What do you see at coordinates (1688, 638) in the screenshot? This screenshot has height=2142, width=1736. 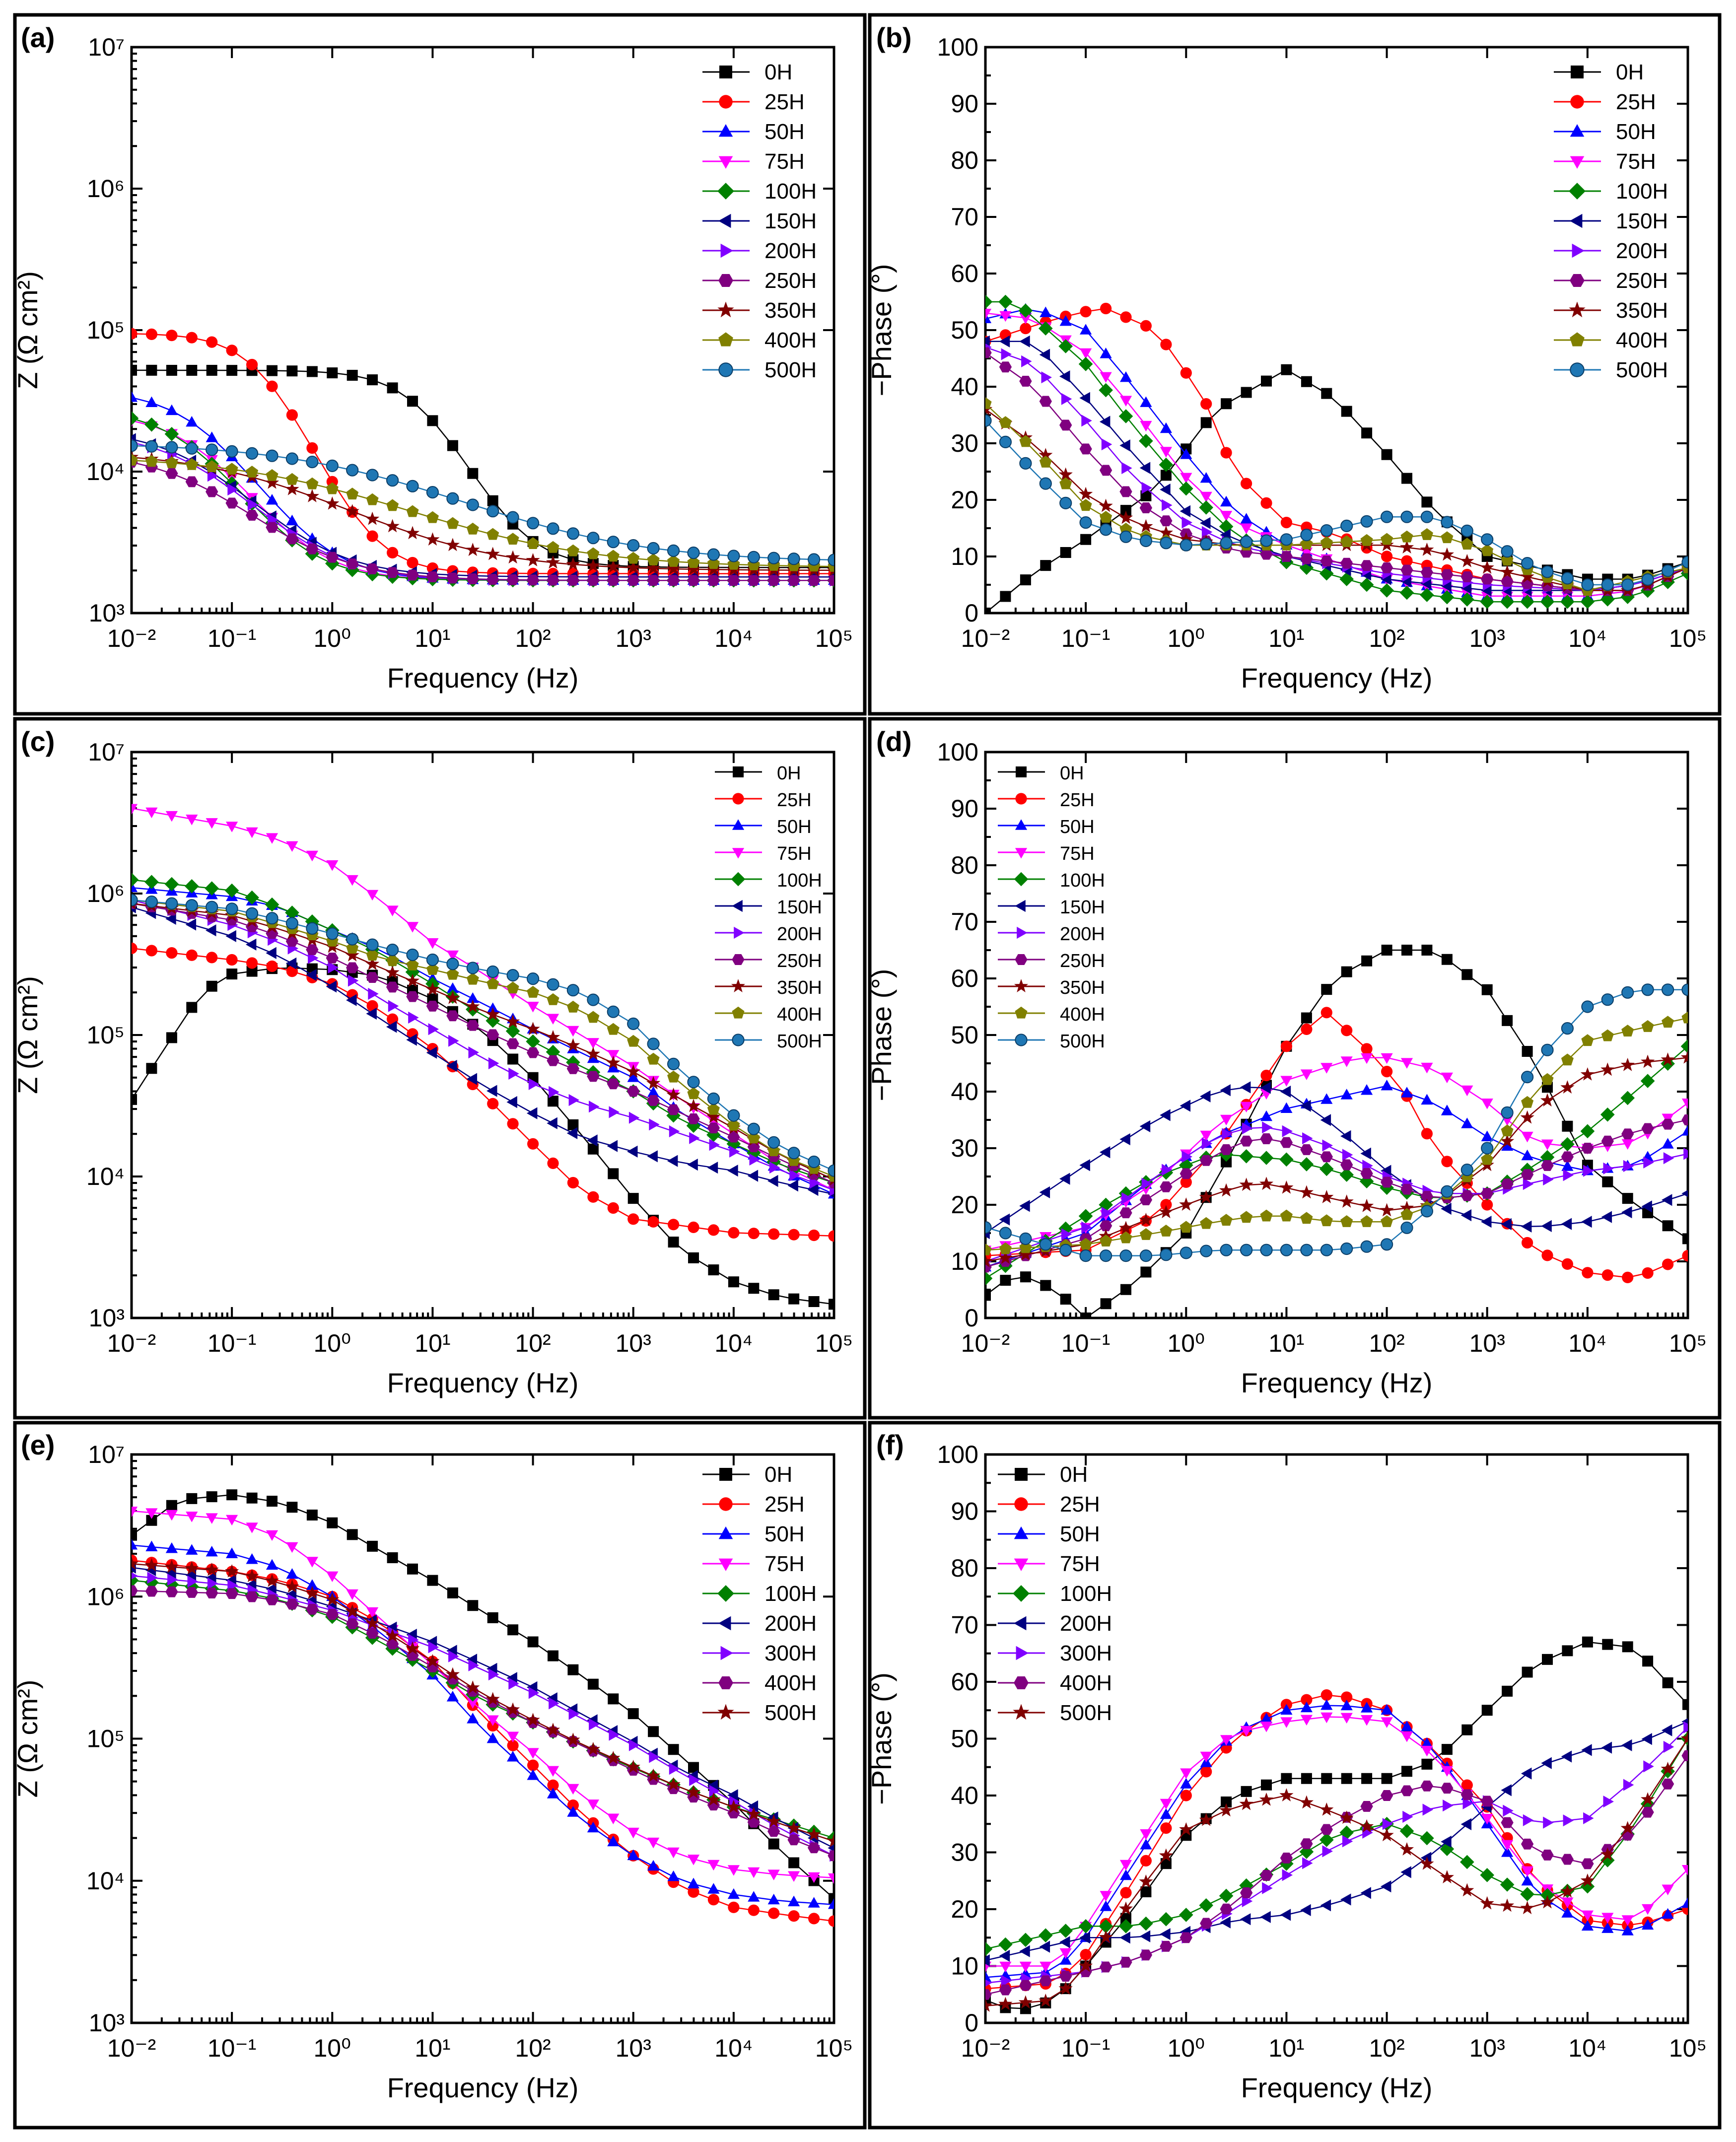 I see `x-tick-label: 10⁵` at bounding box center [1688, 638].